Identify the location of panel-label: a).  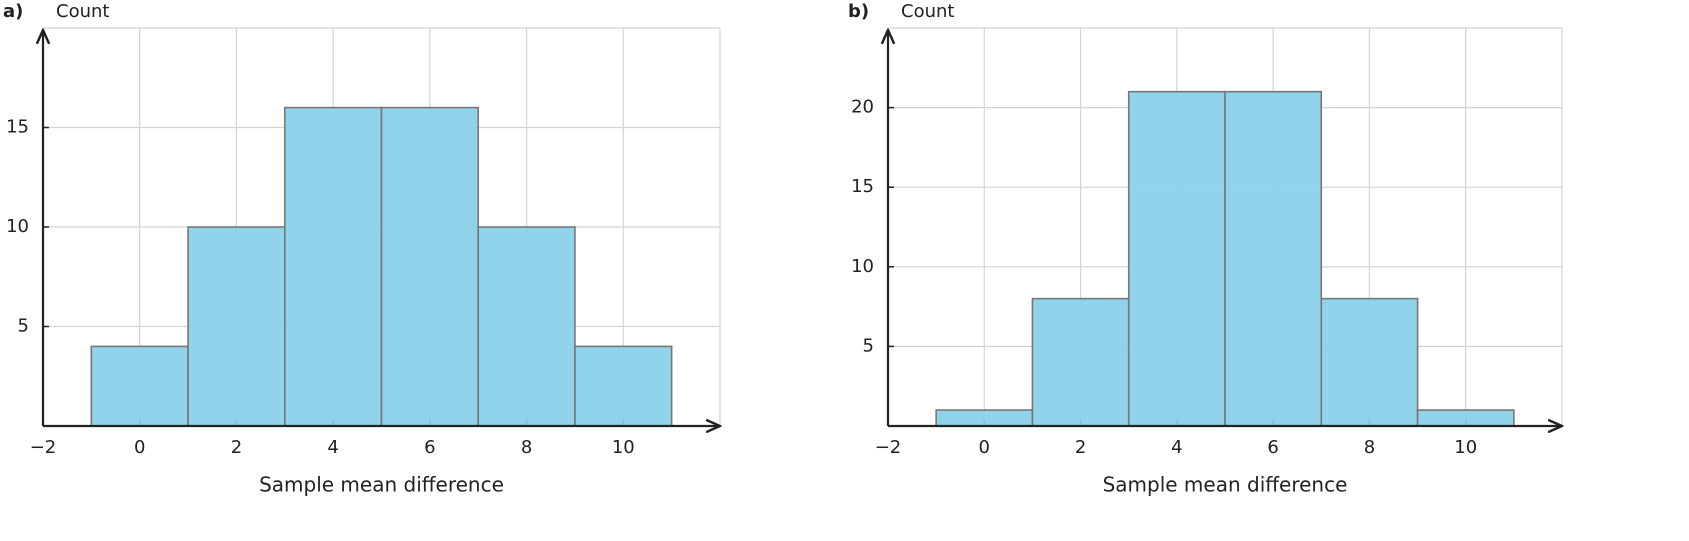
(13, 11).